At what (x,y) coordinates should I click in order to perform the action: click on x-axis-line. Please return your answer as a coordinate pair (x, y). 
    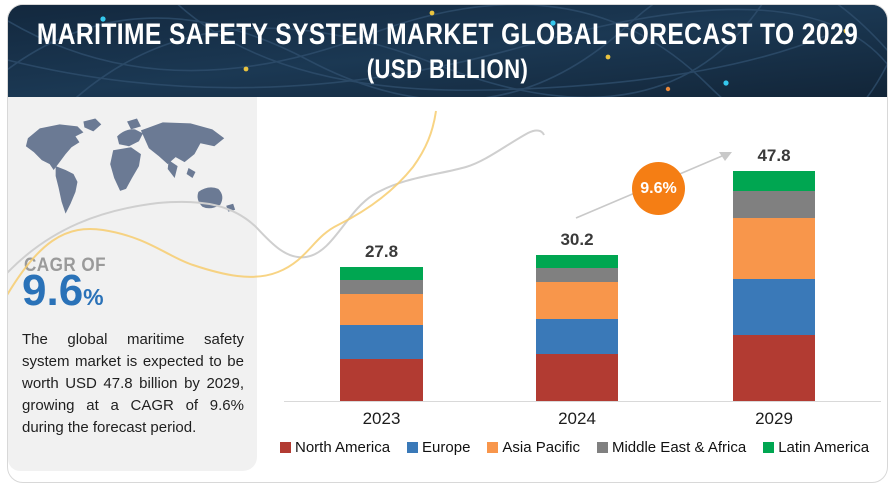
    Looking at the image, I should click on (582, 401).